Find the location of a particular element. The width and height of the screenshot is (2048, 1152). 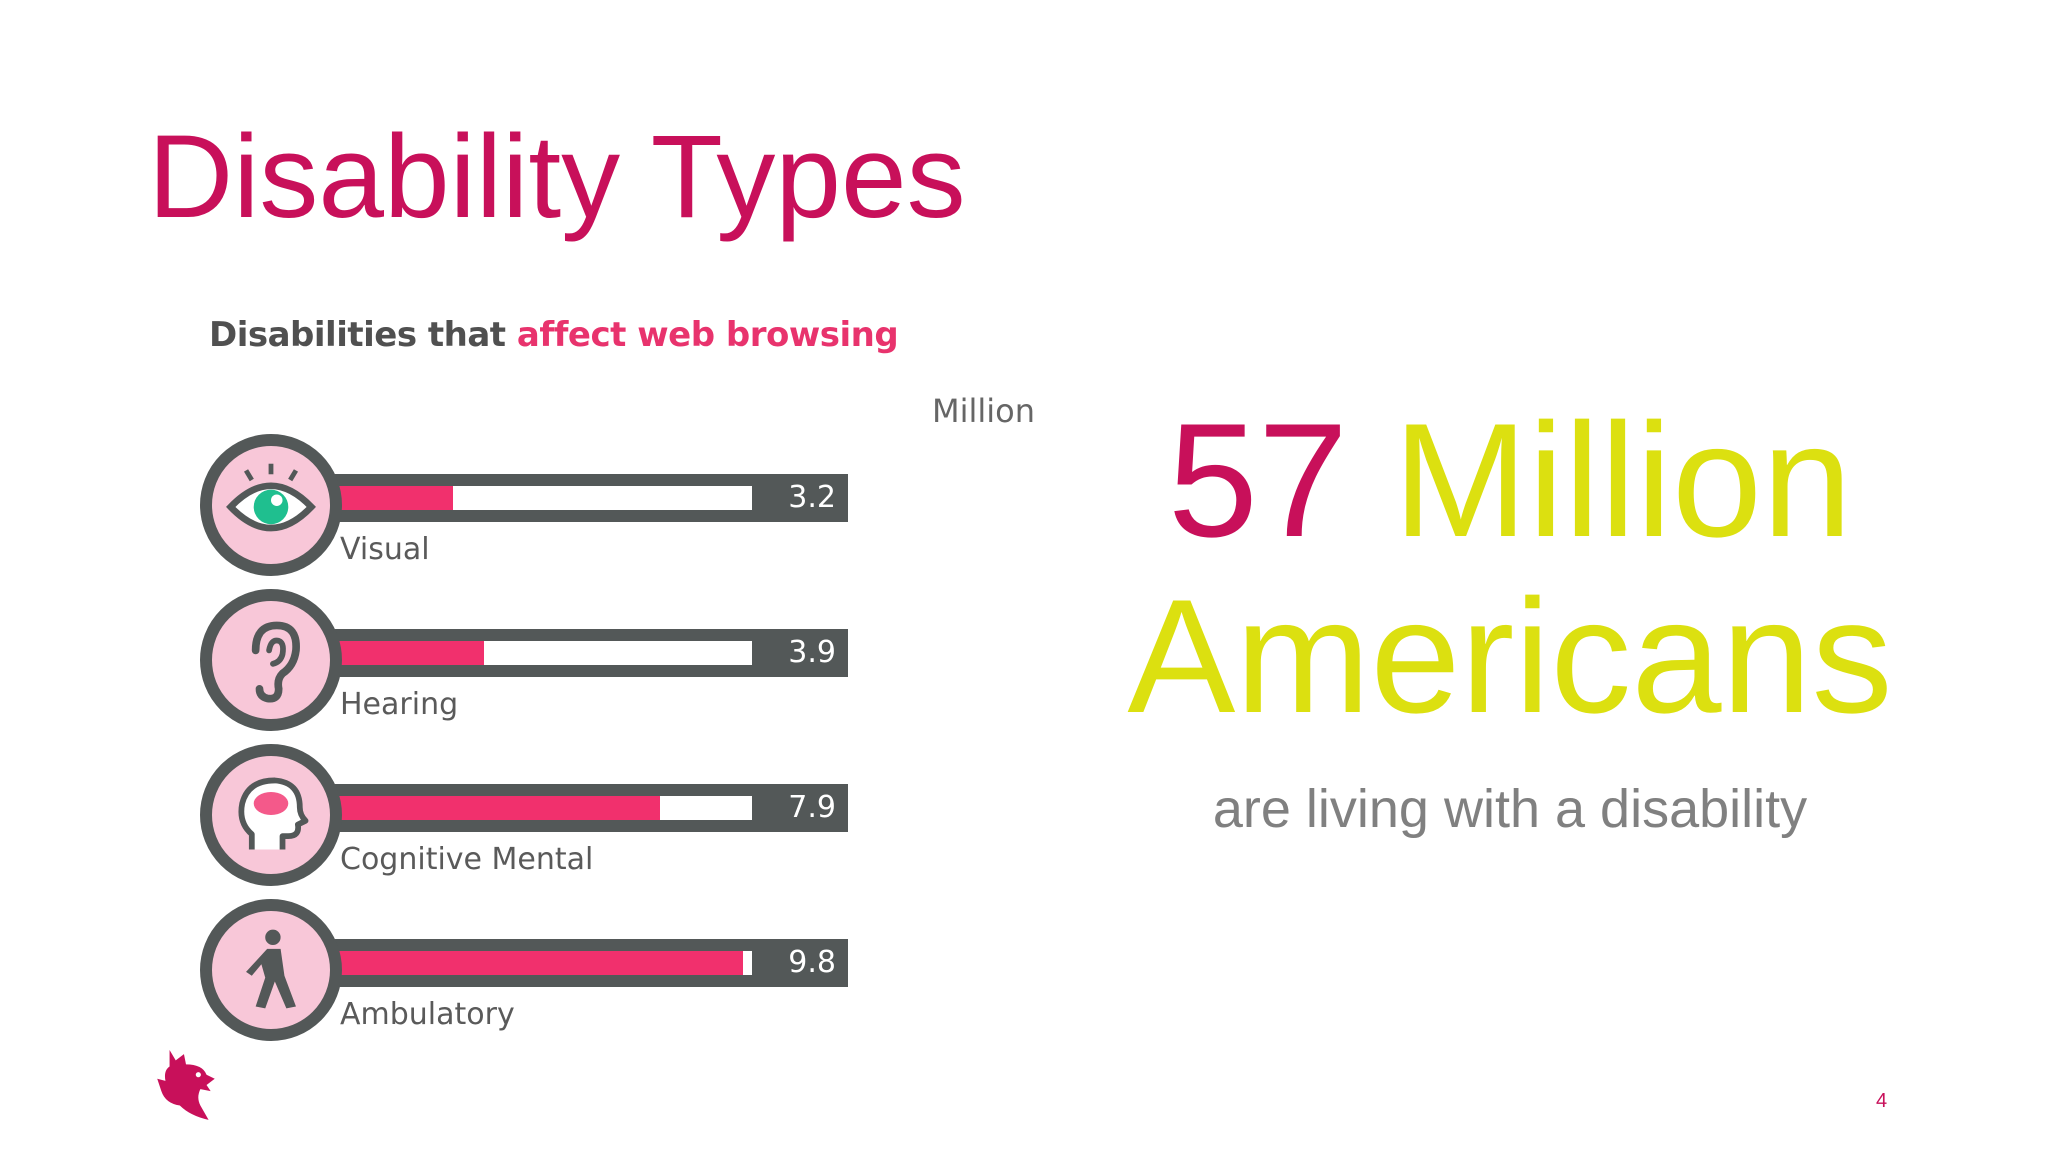

stat-number: 57 is located at coordinates (1258, 480).